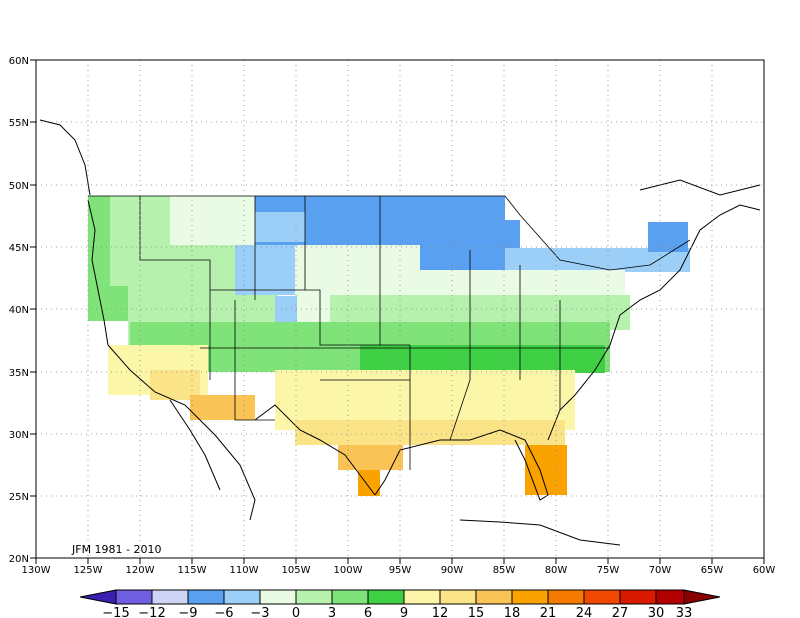 Image resolution: width=800 pixels, height=618 pixels. Describe the element at coordinates (265, 270) in the screenshot. I see `shade-northern-plains` at that location.